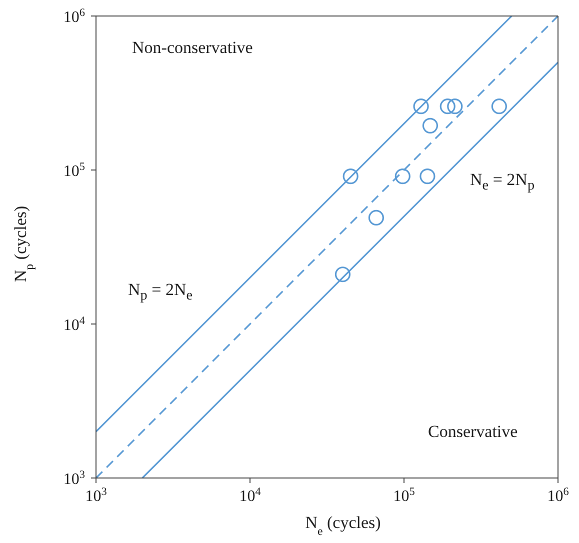 This screenshot has height=543, width=579. I want to click on y-tick-label: 10$^{4}$, so click(74, 324).